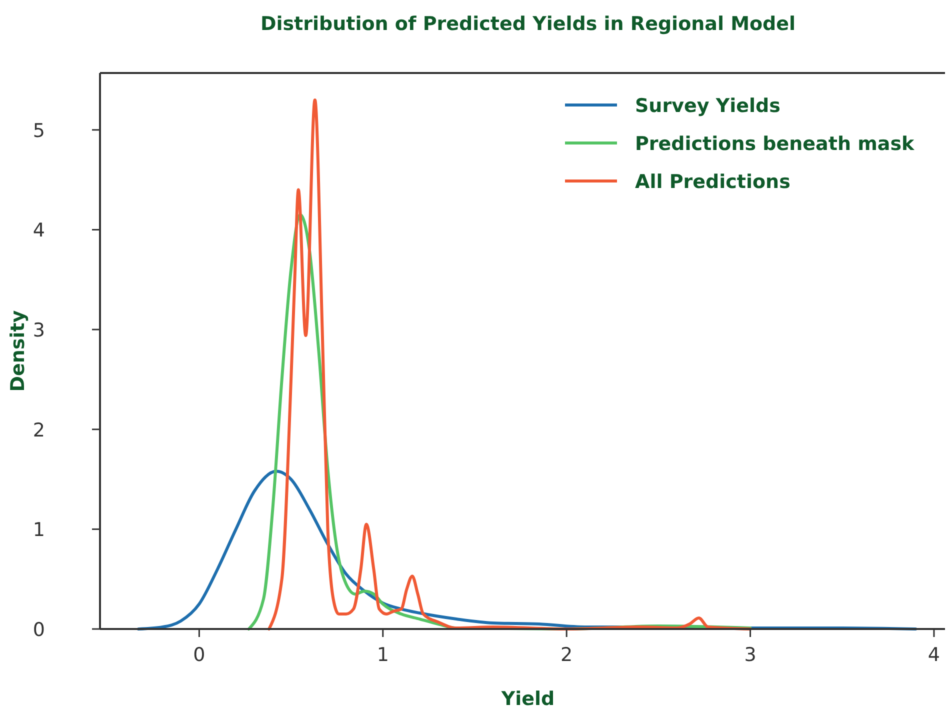  What do you see at coordinates (382, 655) in the screenshot?
I see `x-tick-label: 1` at bounding box center [382, 655].